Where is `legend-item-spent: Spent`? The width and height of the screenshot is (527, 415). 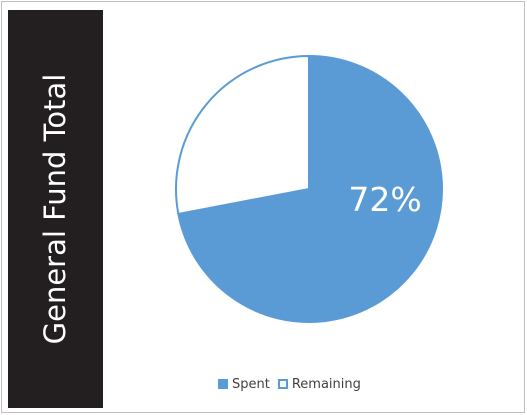
legend-item-spent: Spent is located at coordinates (244, 384).